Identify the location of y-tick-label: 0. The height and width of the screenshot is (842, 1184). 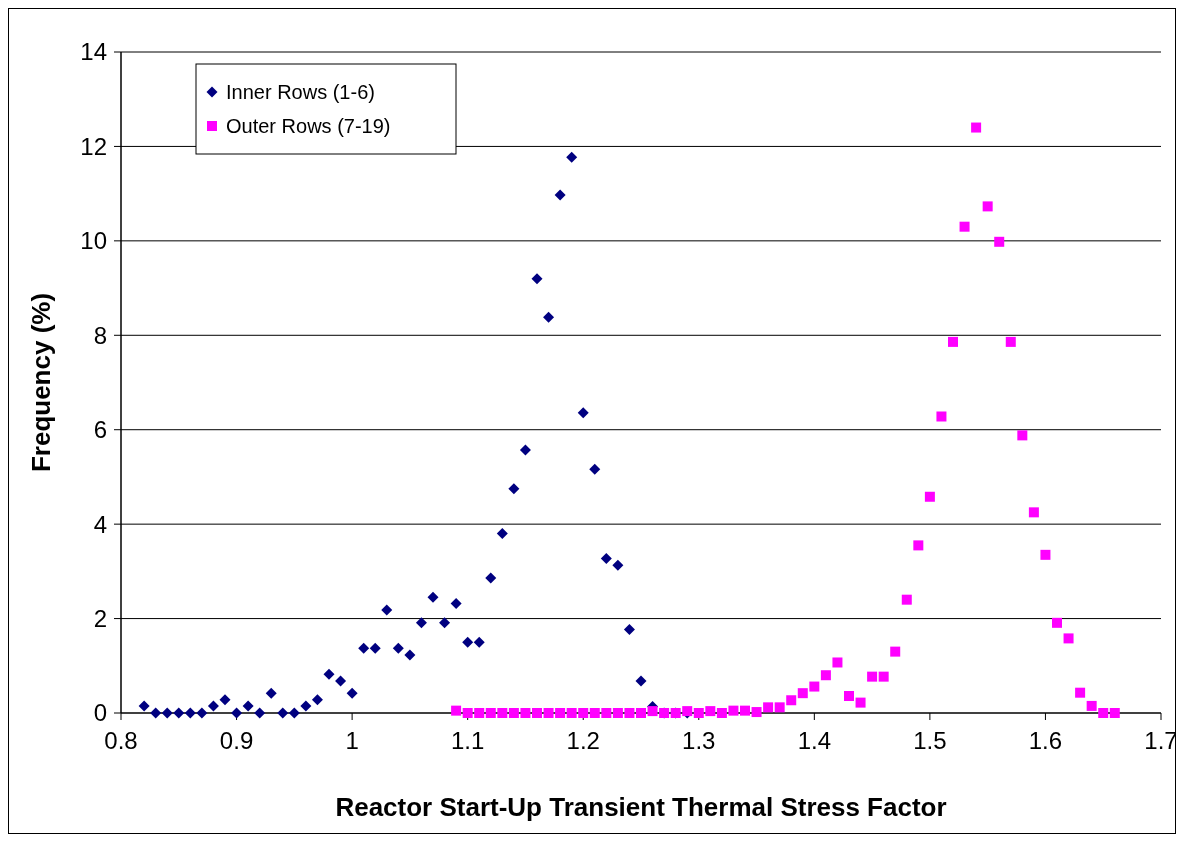
(100, 713).